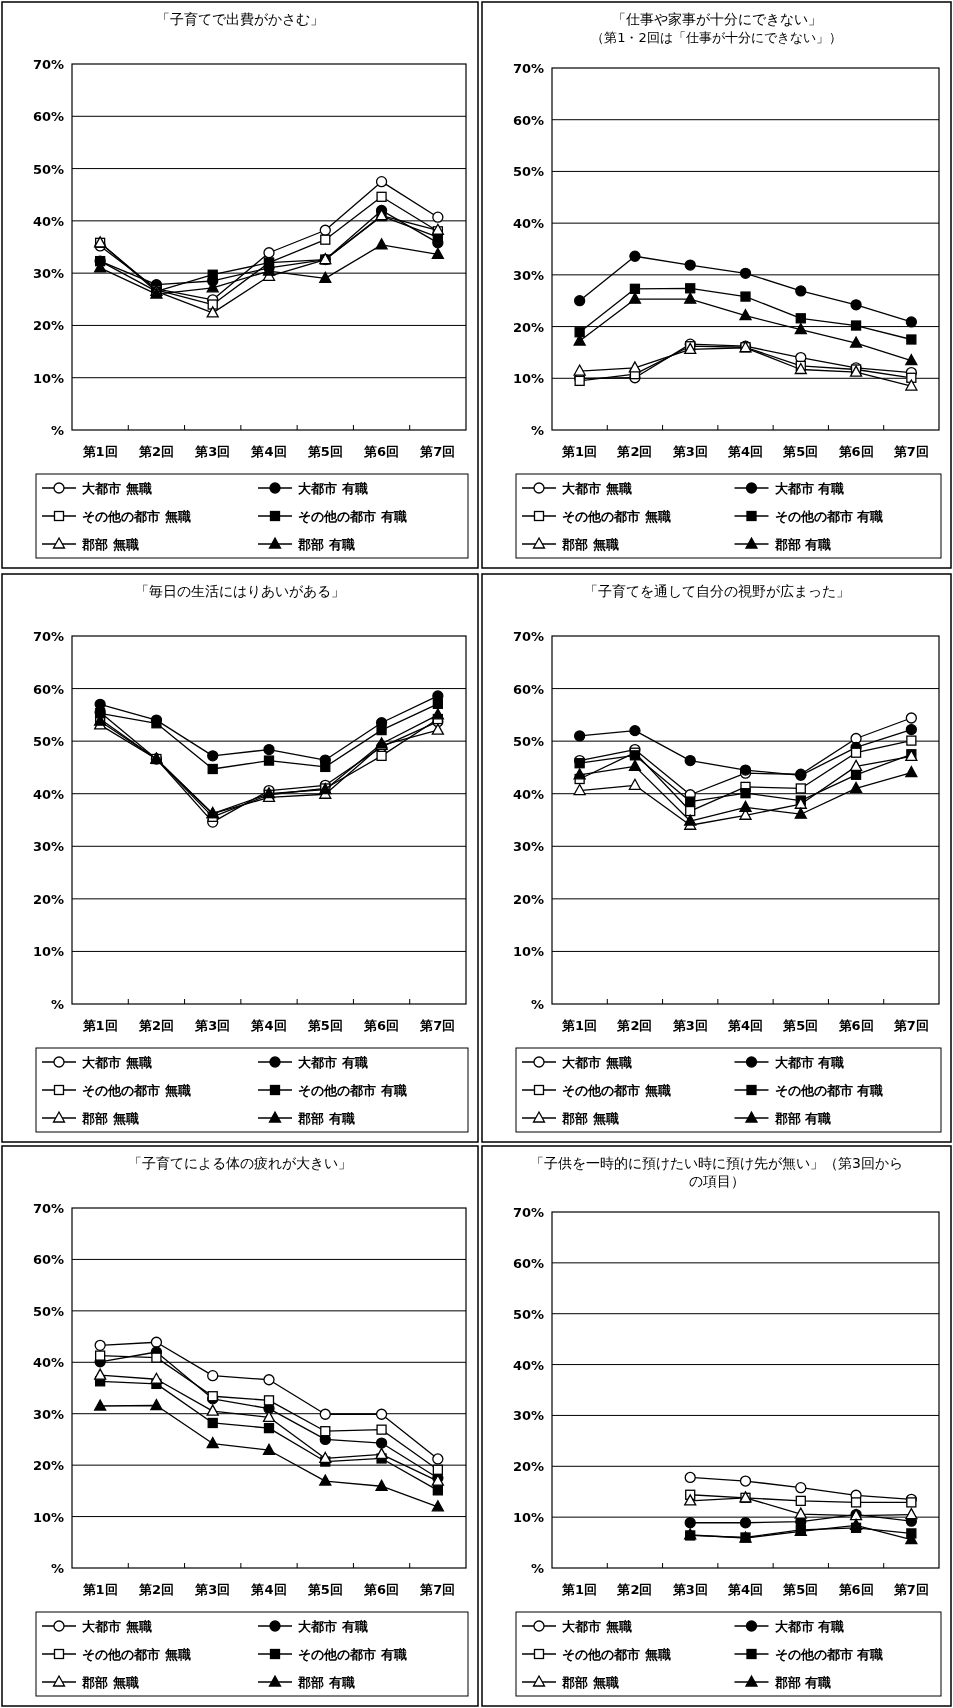 This screenshot has width=953, height=1708. I want to click on chart-subtitle: （第1・2回は「仕事が十分にできない」）, so click(716, 37).